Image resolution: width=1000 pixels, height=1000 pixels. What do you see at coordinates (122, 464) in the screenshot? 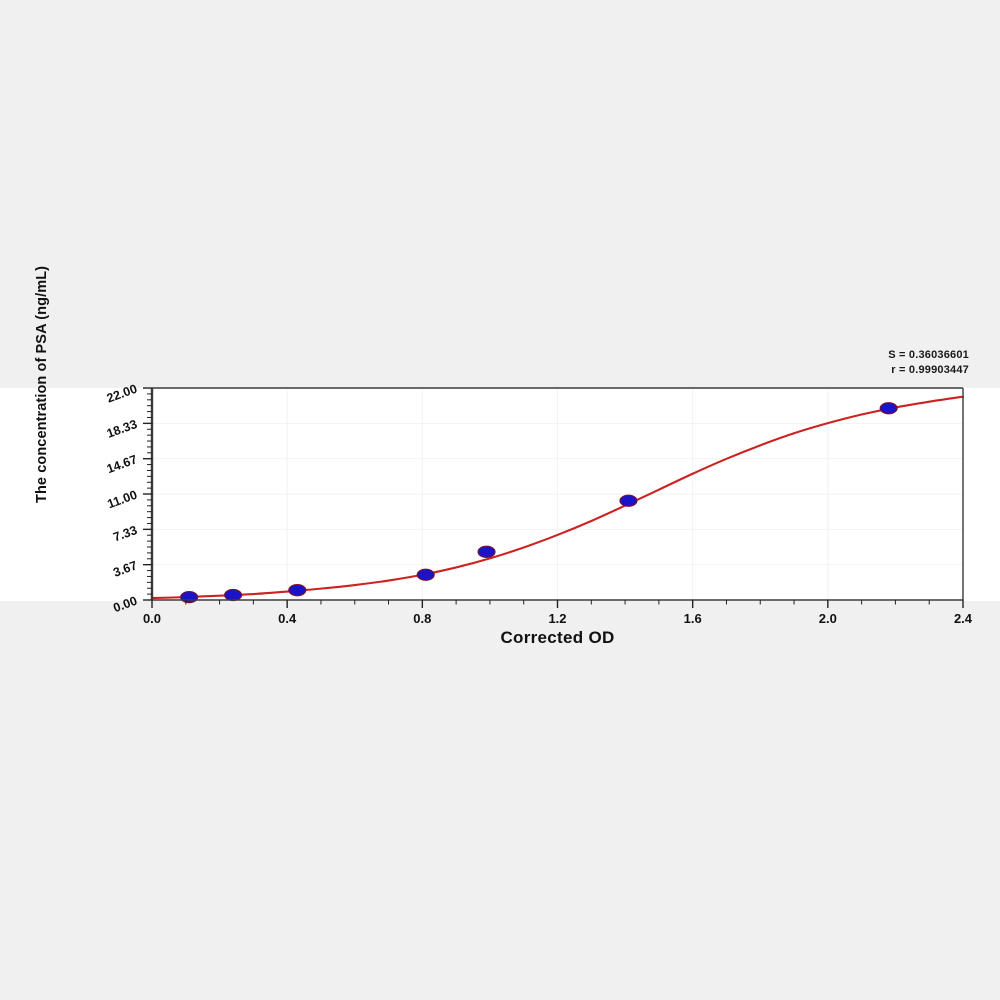
I see `y-tick-label: 14.67` at bounding box center [122, 464].